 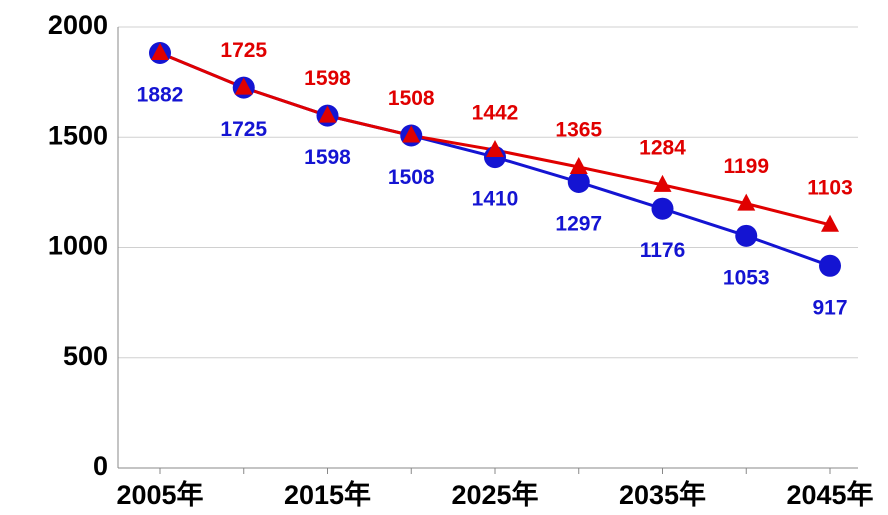 What do you see at coordinates (85, 356) in the screenshot?
I see `y-tick-label: 500` at bounding box center [85, 356].